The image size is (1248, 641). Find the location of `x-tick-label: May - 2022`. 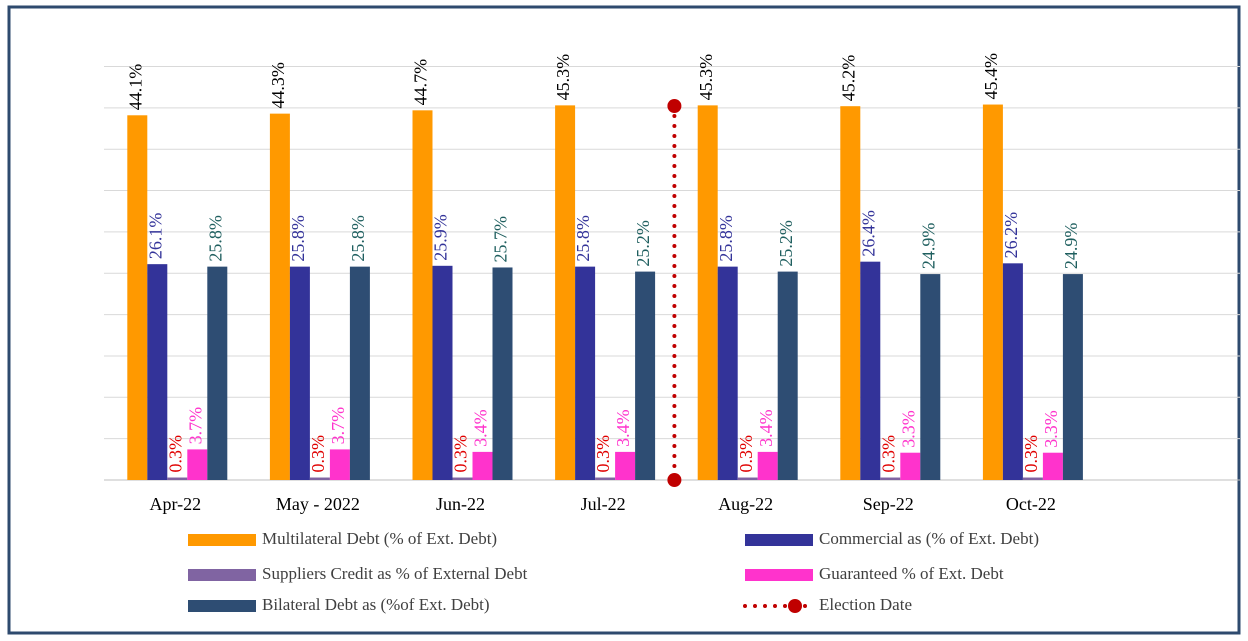

x-tick-label: May - 2022 is located at coordinates (318, 504).